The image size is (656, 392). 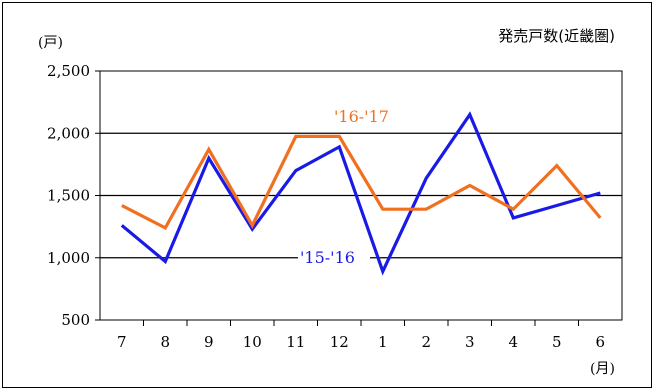 I want to click on x-tick-label-7: 7, so click(x=122, y=342).